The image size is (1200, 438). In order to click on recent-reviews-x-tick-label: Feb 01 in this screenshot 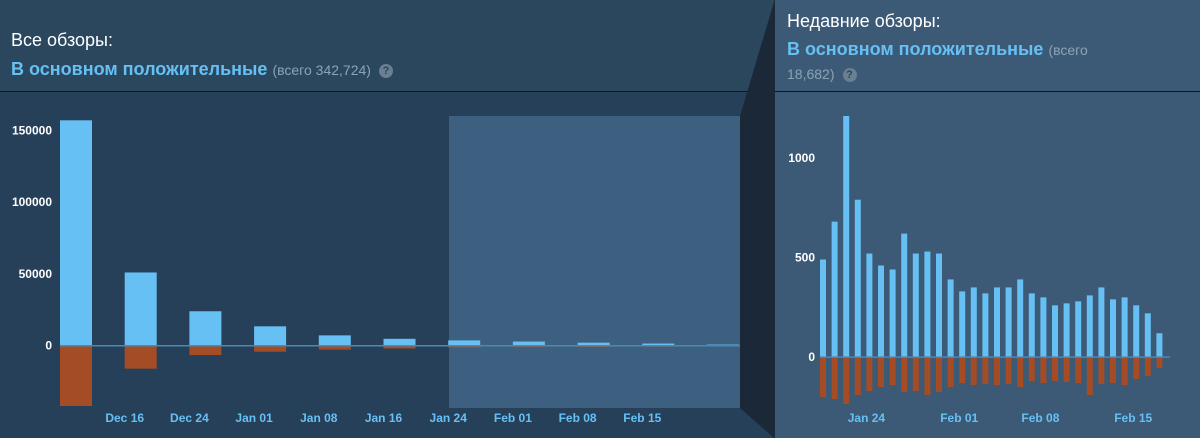, I will do `click(959, 418)`.